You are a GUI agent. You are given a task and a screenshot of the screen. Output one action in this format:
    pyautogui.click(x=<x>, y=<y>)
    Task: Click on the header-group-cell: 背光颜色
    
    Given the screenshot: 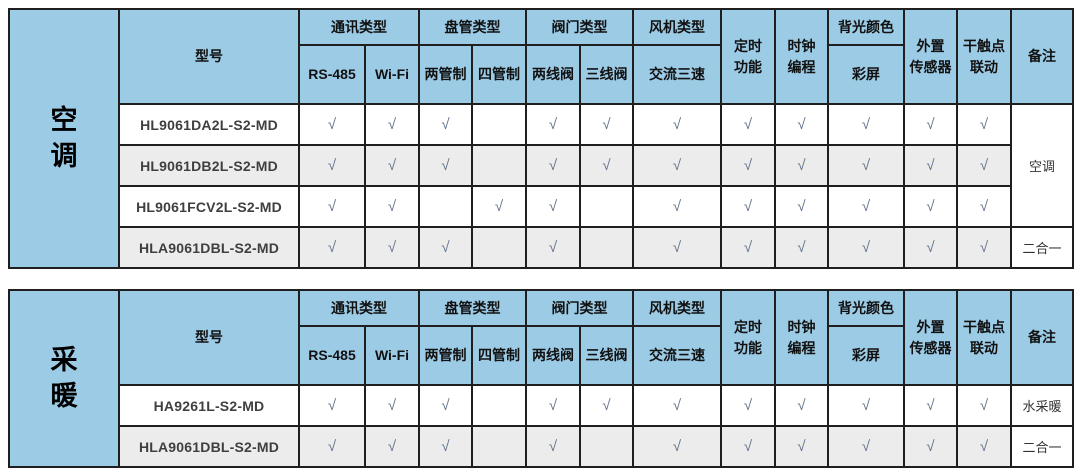 What is the action you would take?
    pyautogui.click(x=866, y=27)
    